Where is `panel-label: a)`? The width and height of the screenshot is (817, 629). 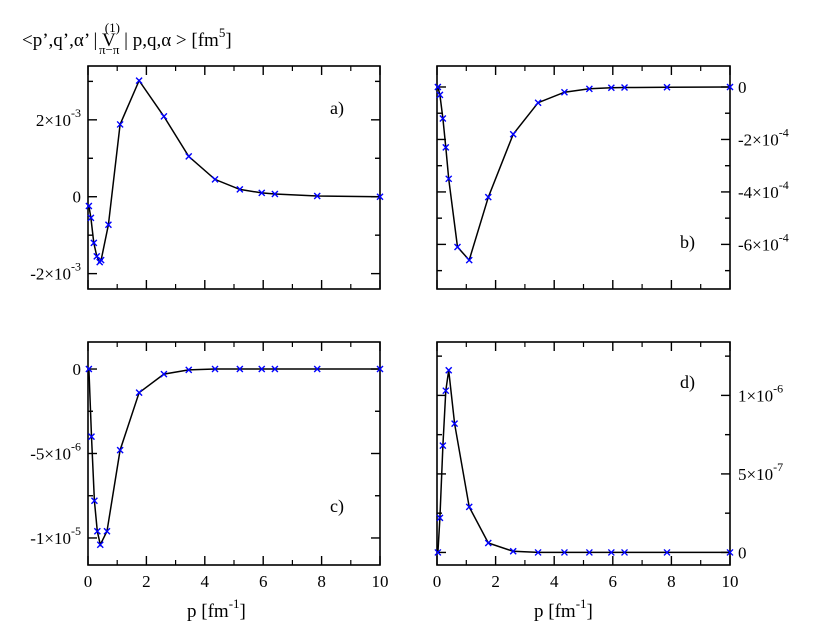
panel-label: a) is located at coordinates (337, 108).